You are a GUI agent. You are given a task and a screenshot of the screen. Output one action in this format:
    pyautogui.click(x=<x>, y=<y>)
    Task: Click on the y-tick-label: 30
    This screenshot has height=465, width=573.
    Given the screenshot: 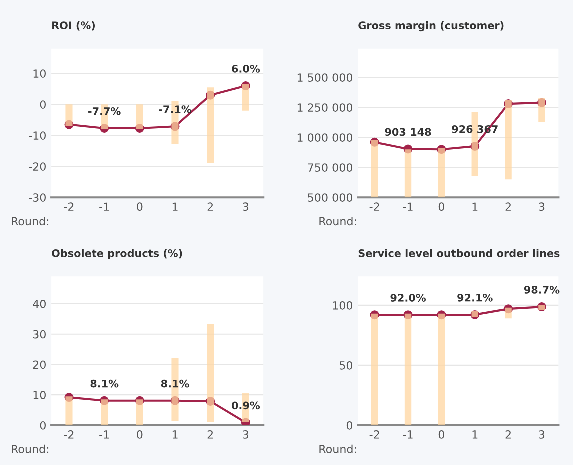 What is the action you would take?
    pyautogui.click(x=39, y=334)
    